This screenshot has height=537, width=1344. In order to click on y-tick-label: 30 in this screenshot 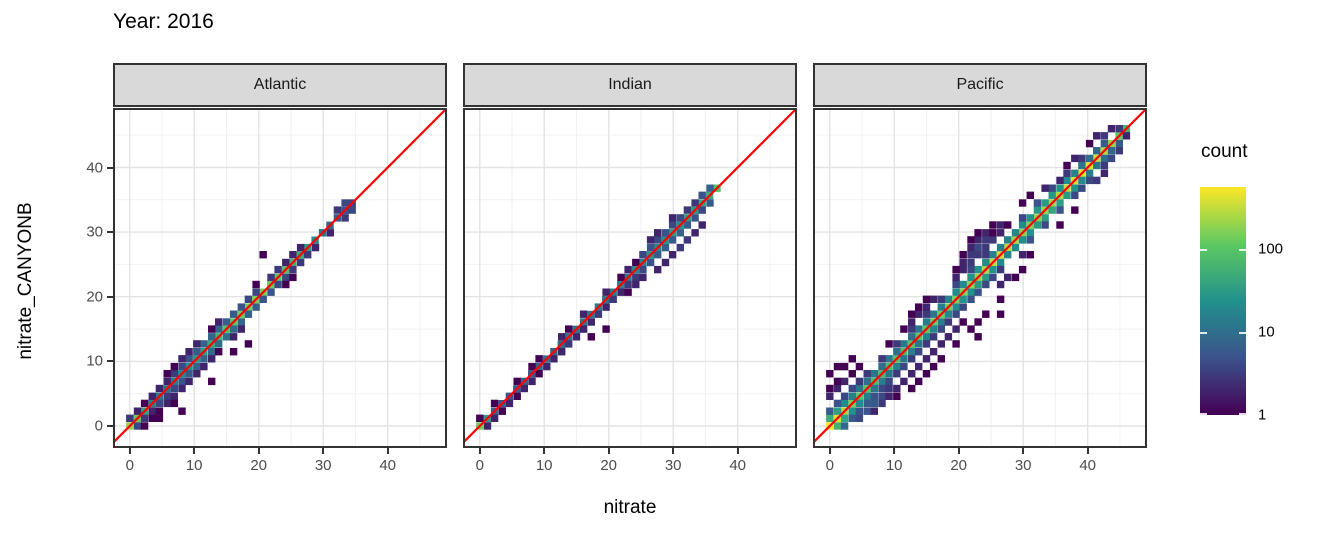, I will do `click(94, 232)`.